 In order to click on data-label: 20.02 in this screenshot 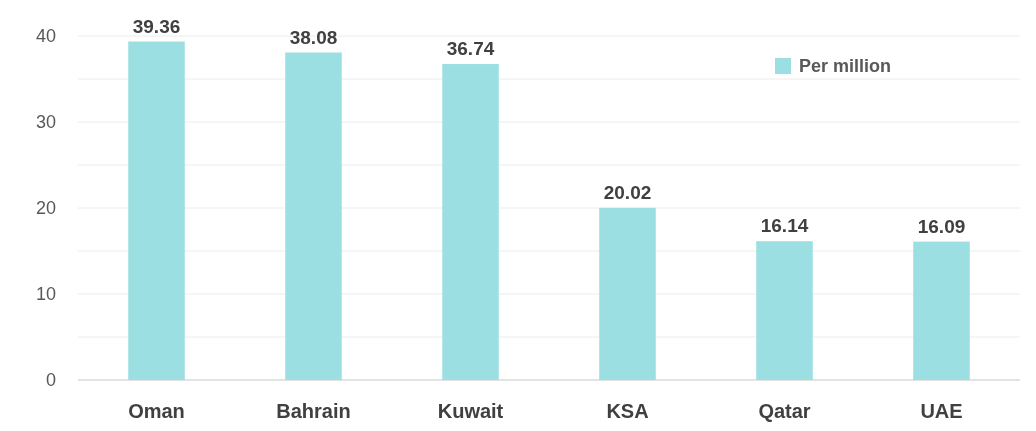, I will do `click(627, 192)`.